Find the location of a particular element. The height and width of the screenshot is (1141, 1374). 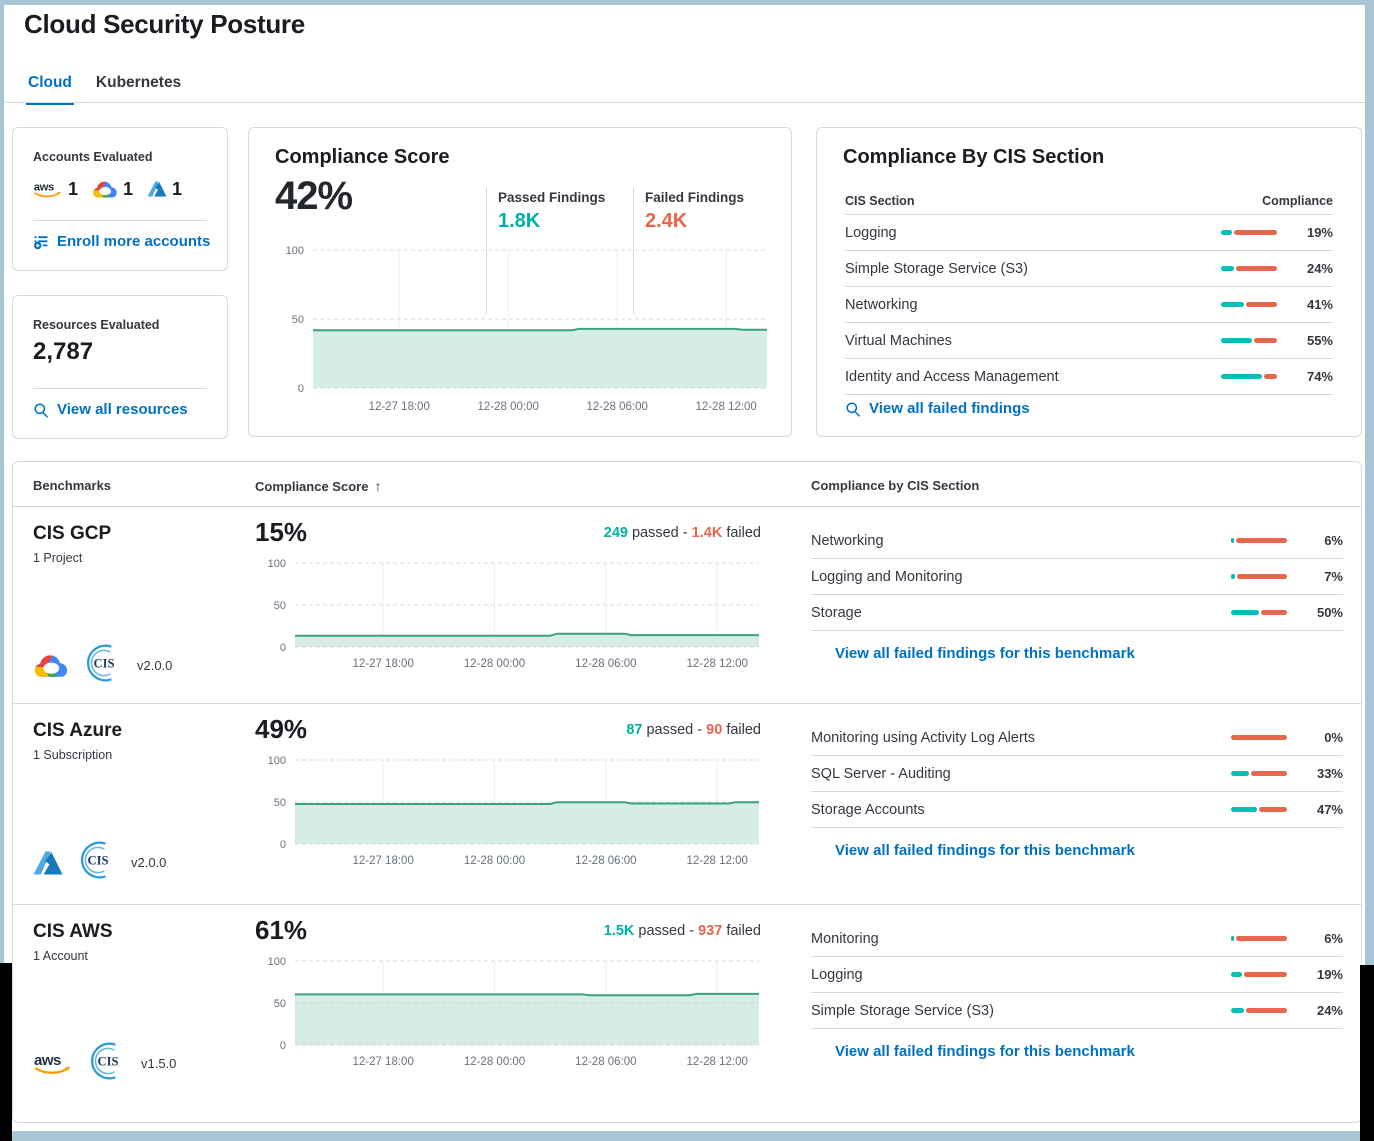

aws-logo: aws is located at coordinates (53, 1063).